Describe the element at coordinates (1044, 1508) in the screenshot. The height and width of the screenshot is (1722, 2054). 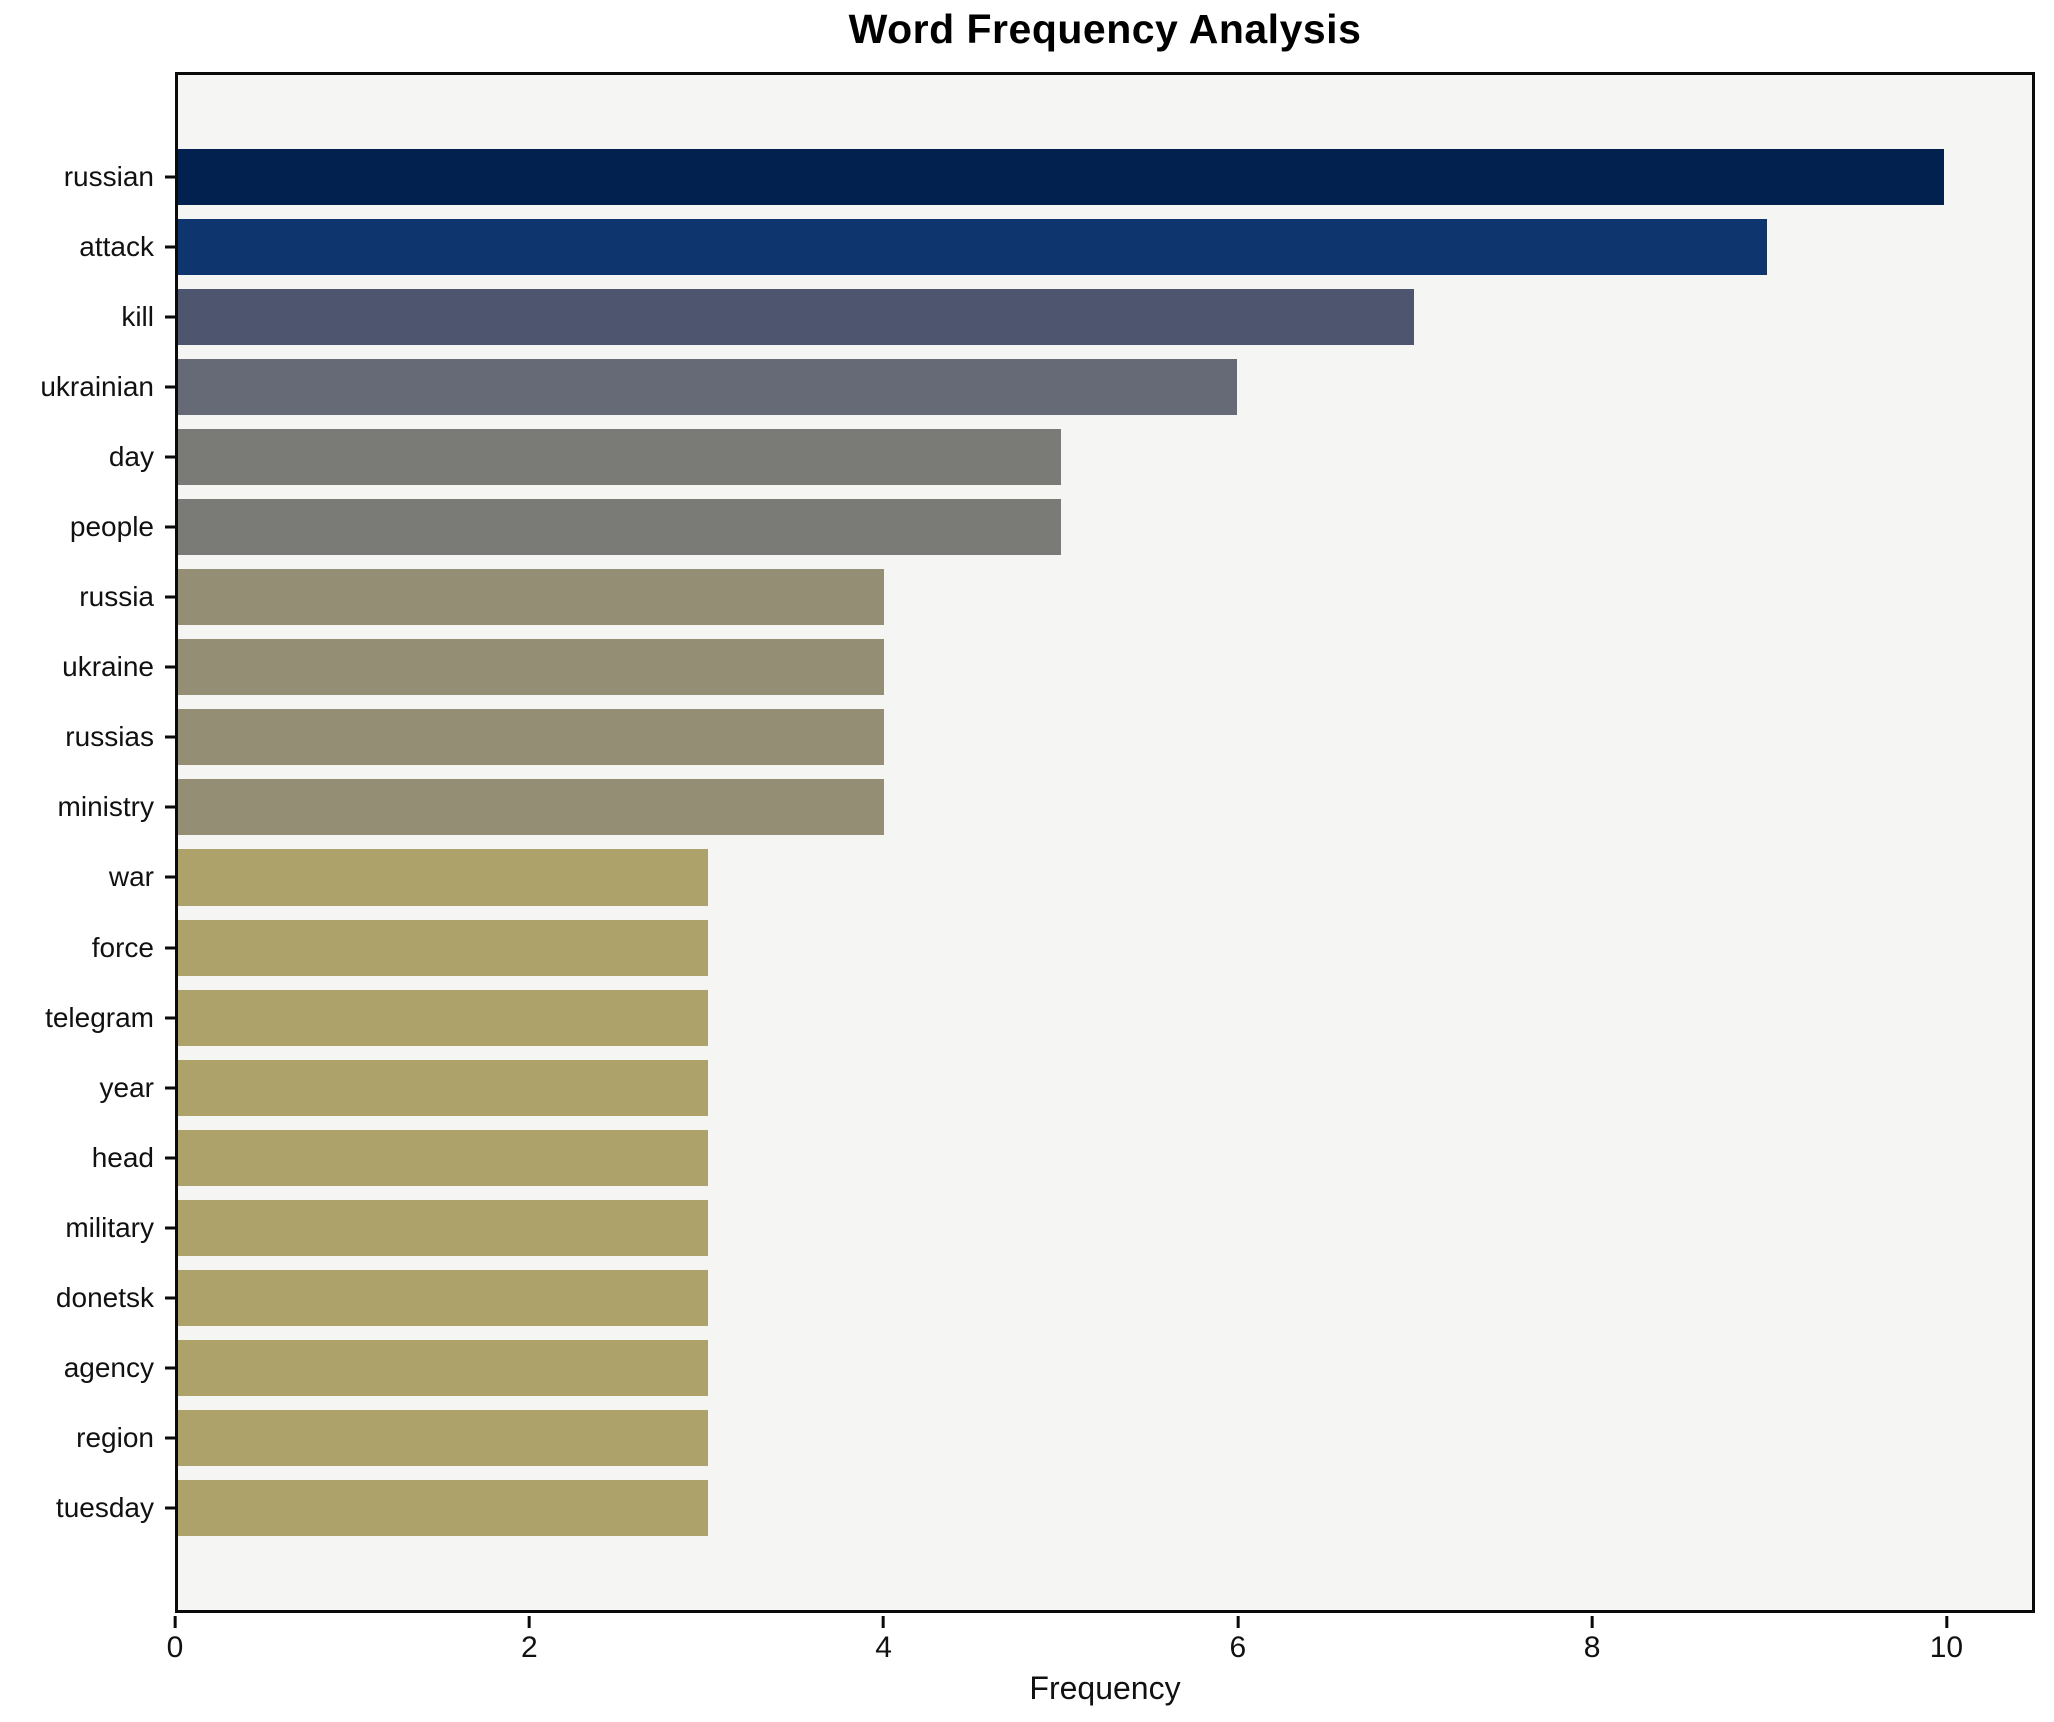
I see `bar-row: tuesday` at that location.